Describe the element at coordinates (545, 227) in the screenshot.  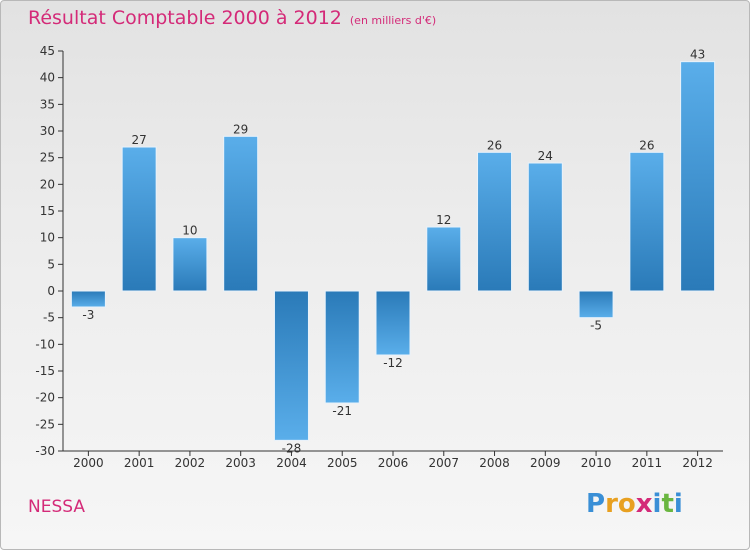
I see `bar-2009` at that location.